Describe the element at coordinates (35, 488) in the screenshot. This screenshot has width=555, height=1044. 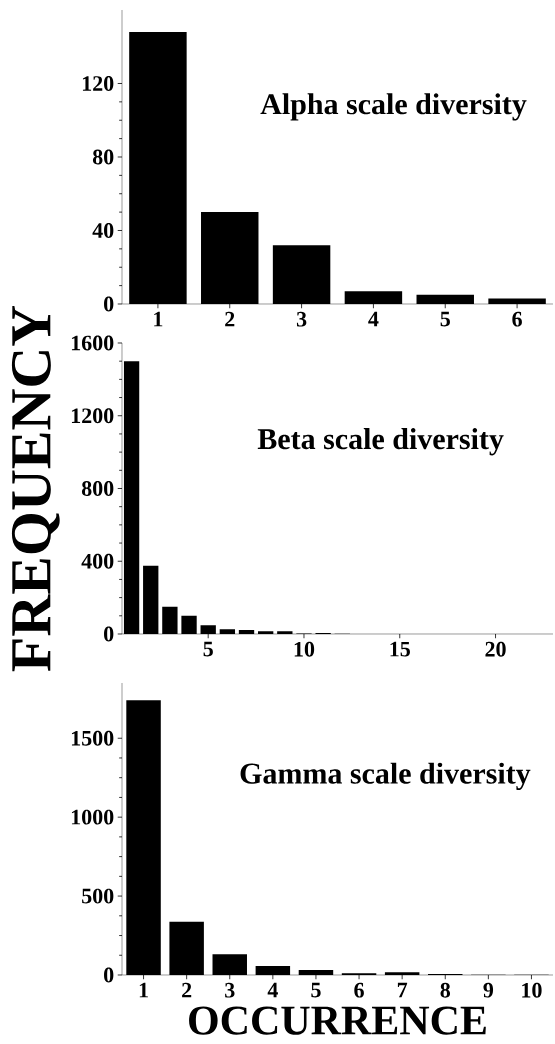
I see `y-axis-title: FREQUENCY` at that location.